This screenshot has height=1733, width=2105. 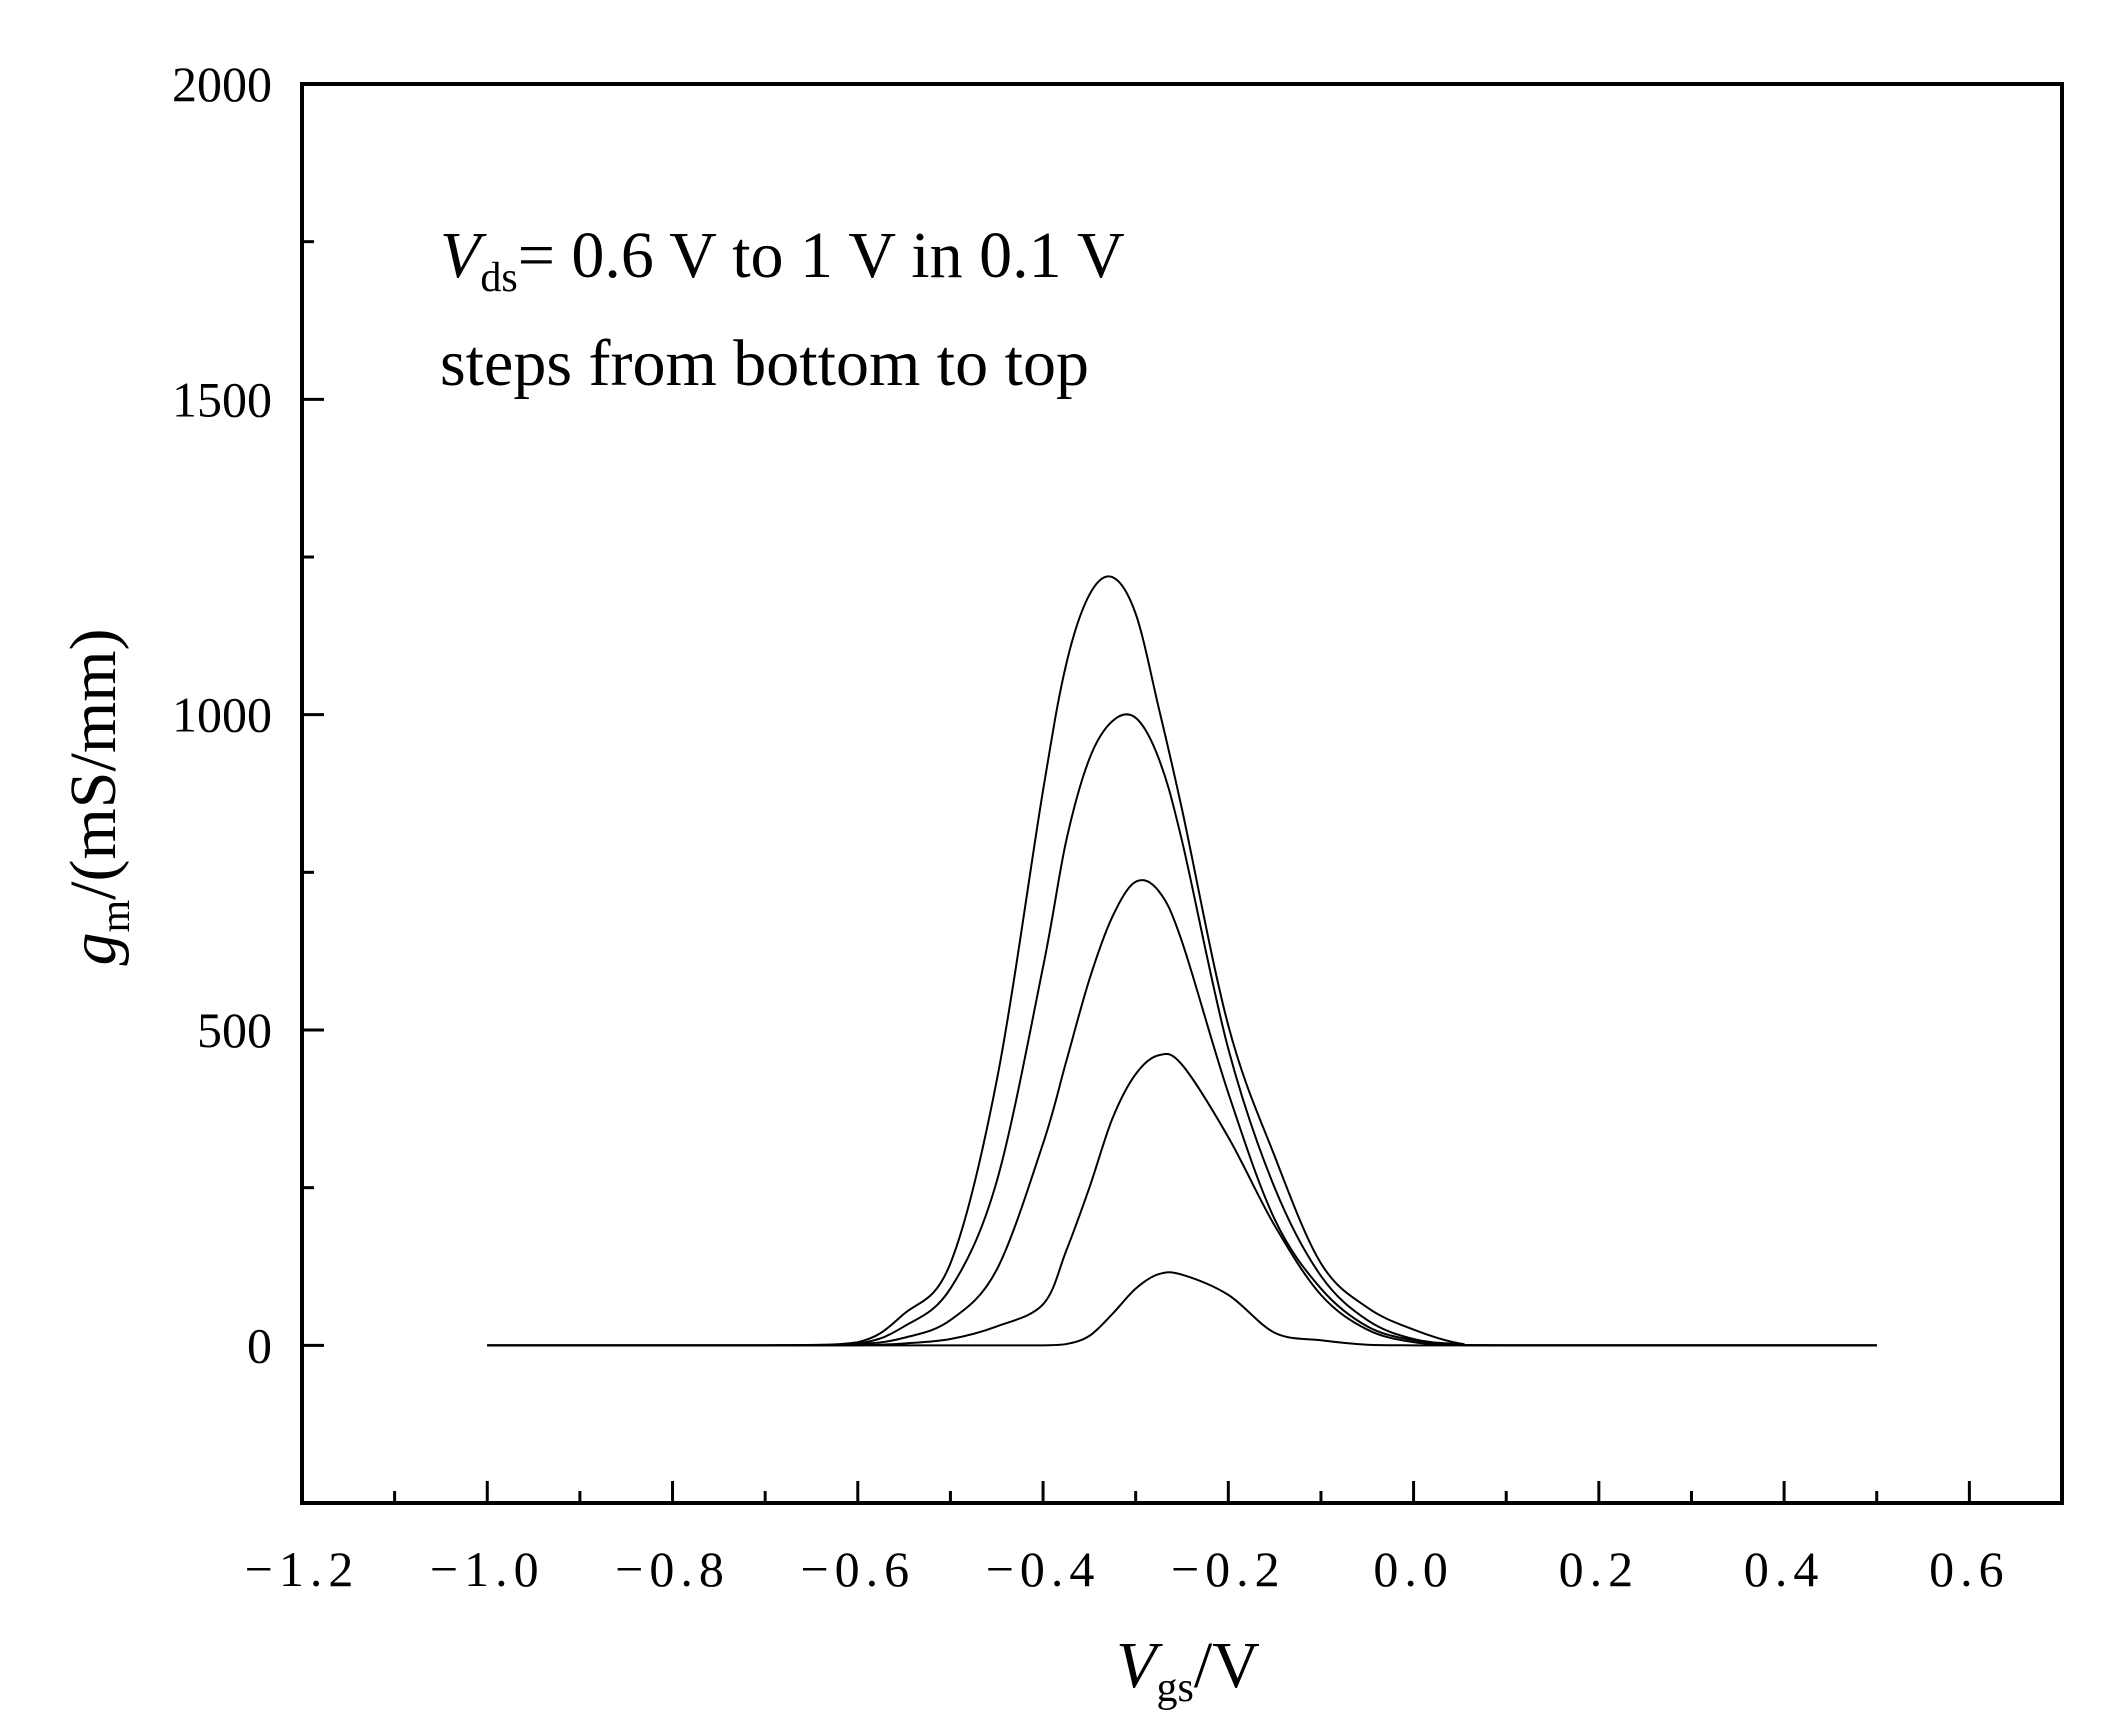 I want to click on x-tick-label: −1.2, so click(x=302, y=1569).